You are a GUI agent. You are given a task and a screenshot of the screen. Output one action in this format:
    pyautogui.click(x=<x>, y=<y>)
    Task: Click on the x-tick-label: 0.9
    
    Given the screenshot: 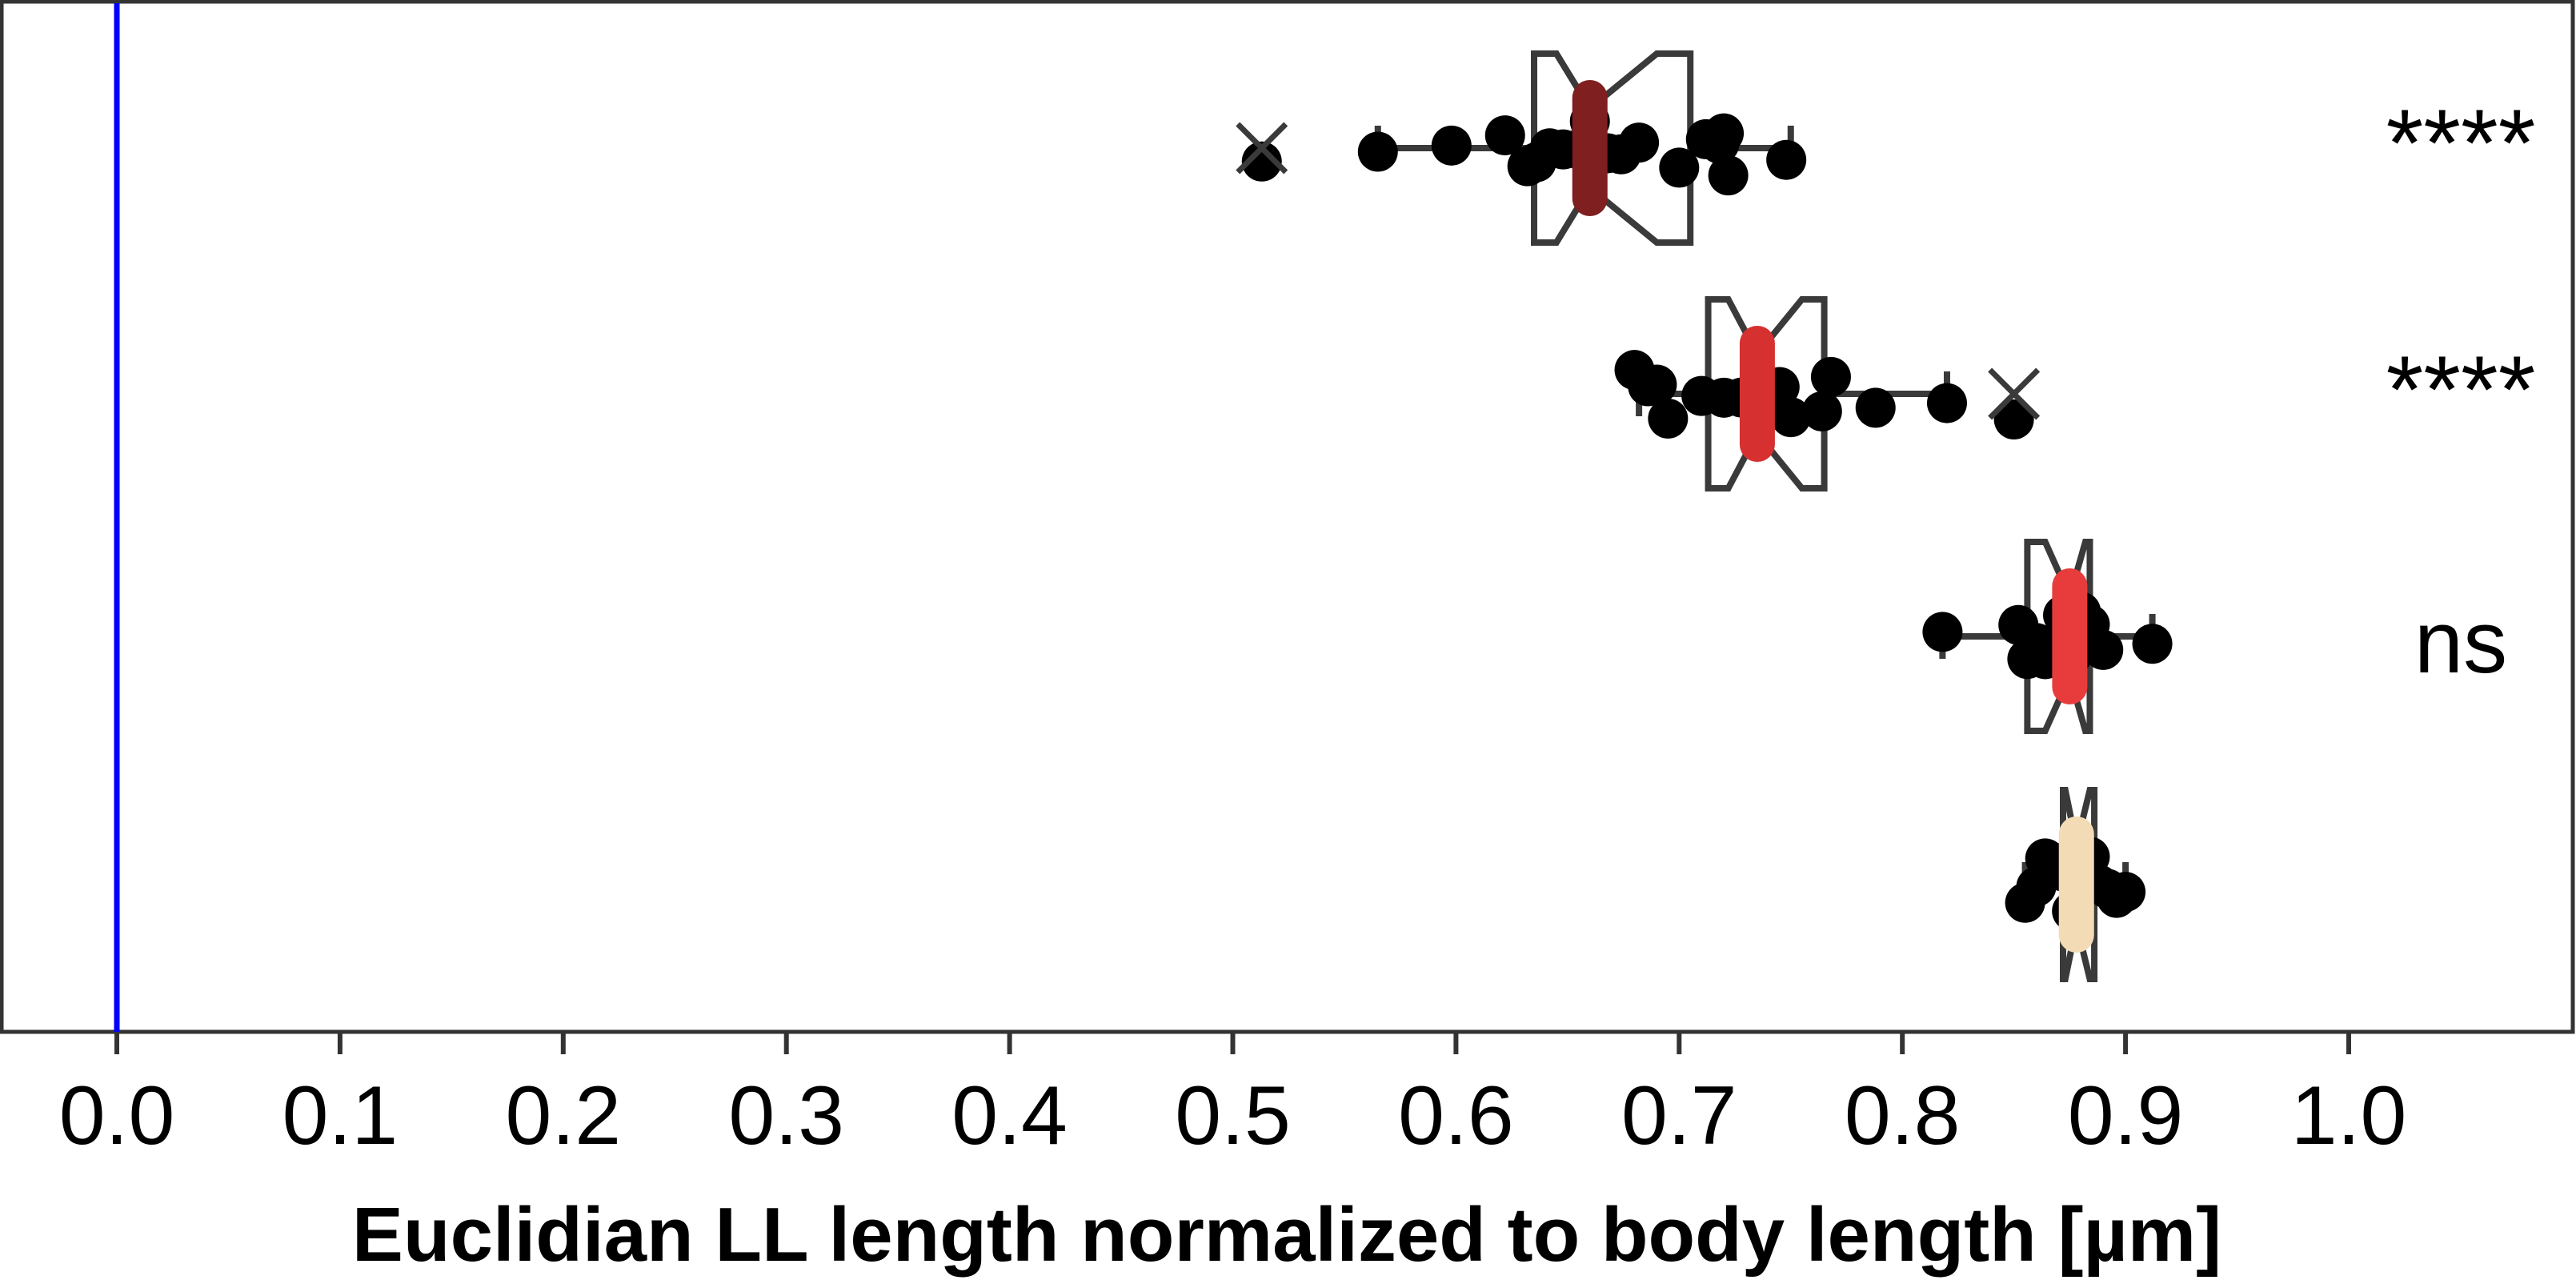 What is the action you would take?
    pyautogui.click(x=2126, y=1116)
    